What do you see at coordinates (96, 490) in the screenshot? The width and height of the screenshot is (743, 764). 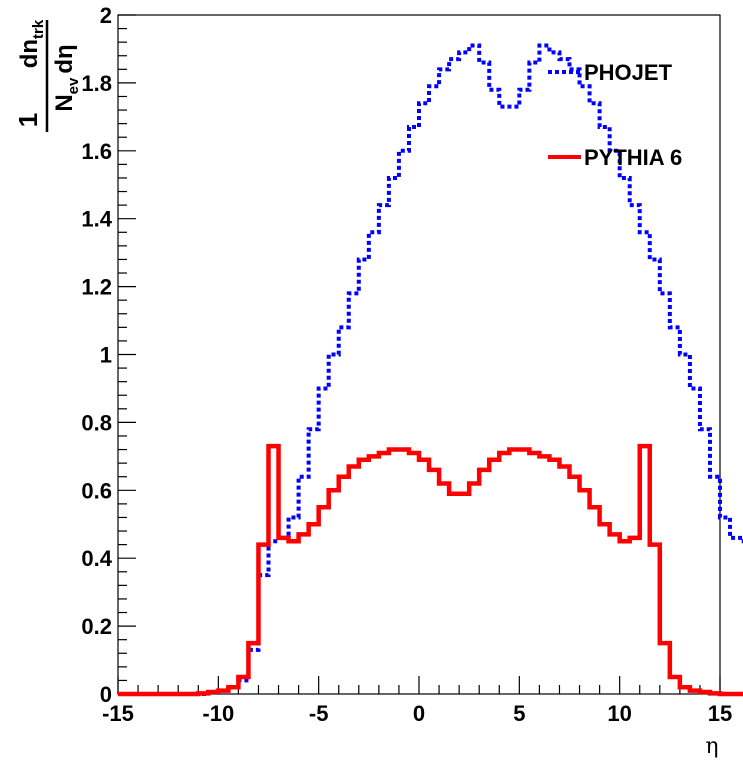 I see `y-tick-label: 0.6` at bounding box center [96, 490].